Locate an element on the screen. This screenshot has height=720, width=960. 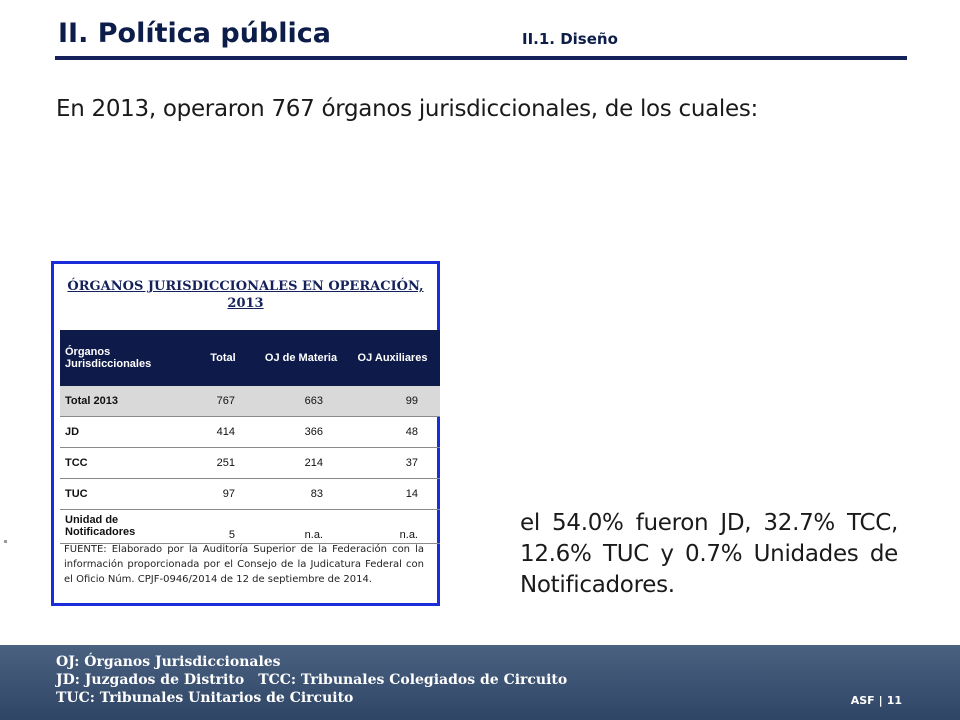
table-row: TCC 251 214 37 is located at coordinates (250, 463).